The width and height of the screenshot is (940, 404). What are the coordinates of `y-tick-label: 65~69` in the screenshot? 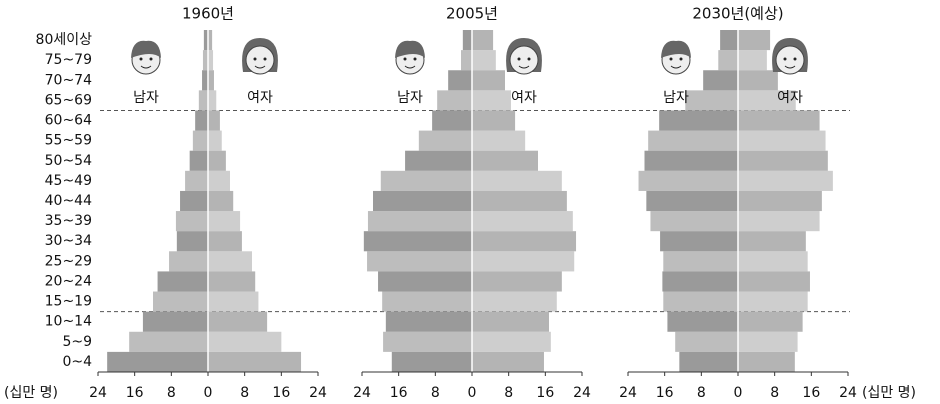 It's located at (68, 100).